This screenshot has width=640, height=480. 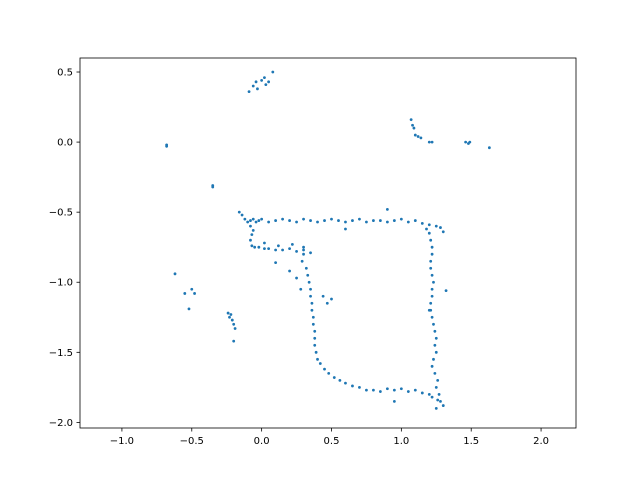 I want to click on y-tick-label: 0.0, so click(x=65, y=143).